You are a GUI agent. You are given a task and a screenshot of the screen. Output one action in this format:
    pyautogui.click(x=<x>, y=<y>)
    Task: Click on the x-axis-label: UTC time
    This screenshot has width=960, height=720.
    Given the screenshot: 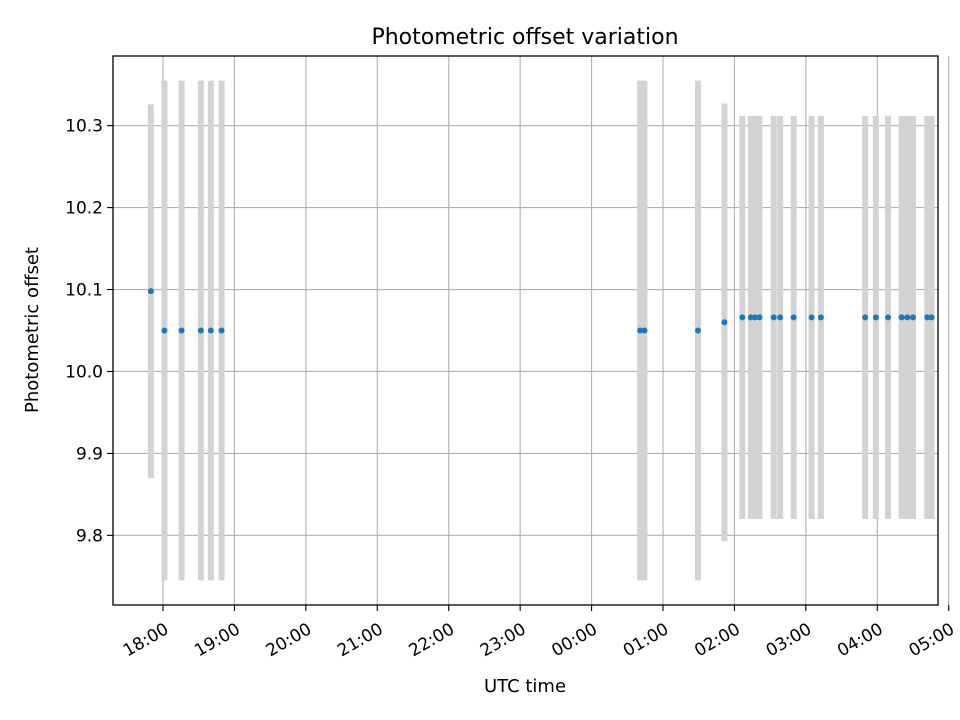 What is the action you would take?
    pyautogui.click(x=525, y=686)
    